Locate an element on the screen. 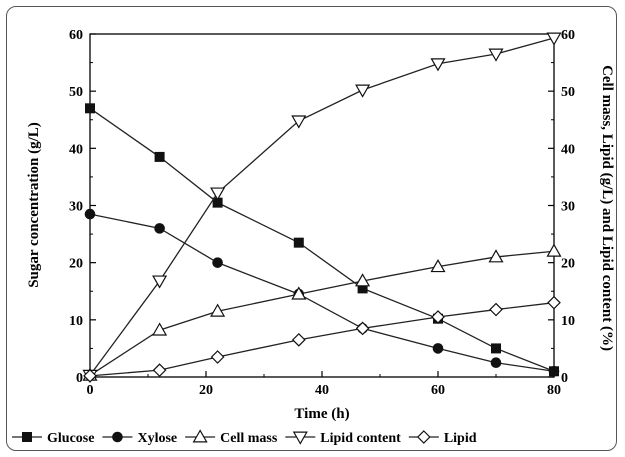  legend-item-glucose: Glucose is located at coordinates (53, 438).